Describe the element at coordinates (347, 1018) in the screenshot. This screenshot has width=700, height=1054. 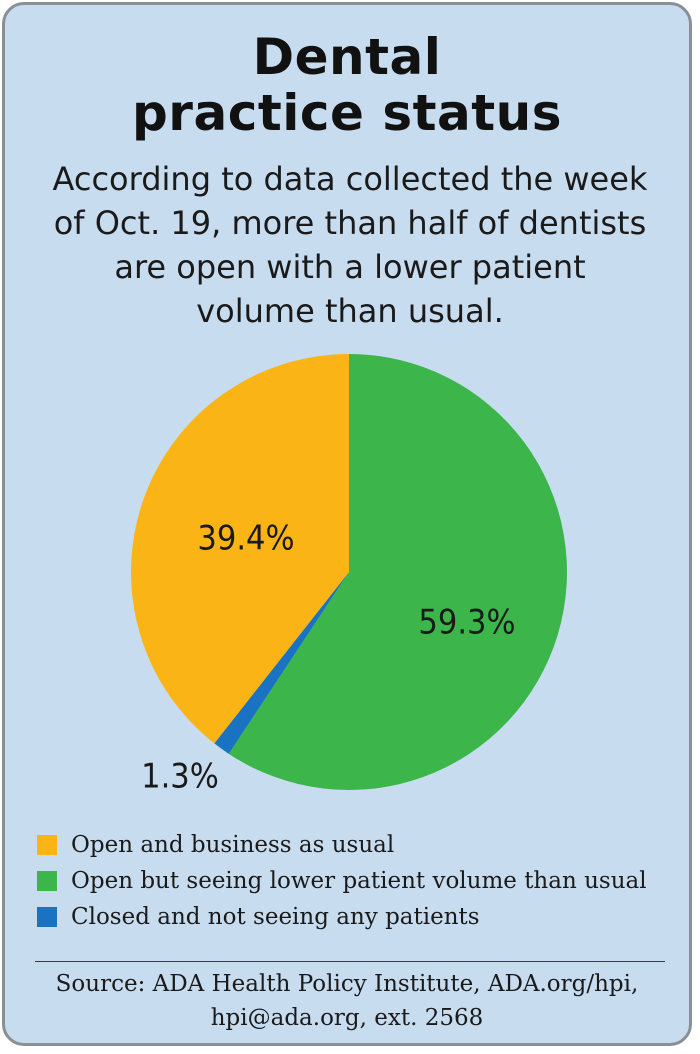
I see `source-line-2: hpi@ada.org, ext. 2568` at that location.